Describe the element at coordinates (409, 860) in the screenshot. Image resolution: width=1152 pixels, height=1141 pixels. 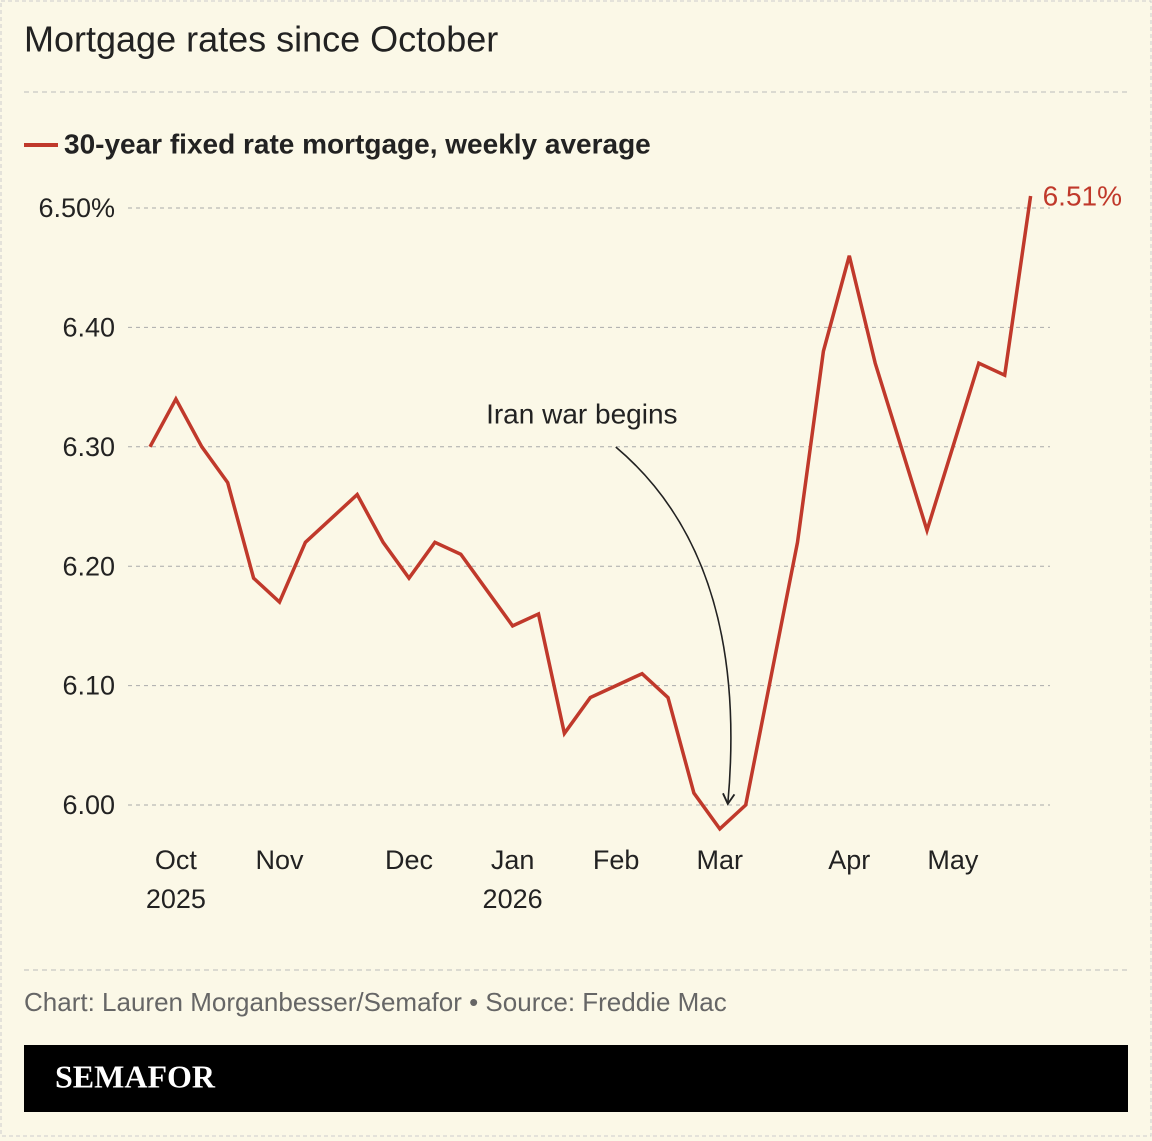
I see `x-tick-label: Dec` at that location.